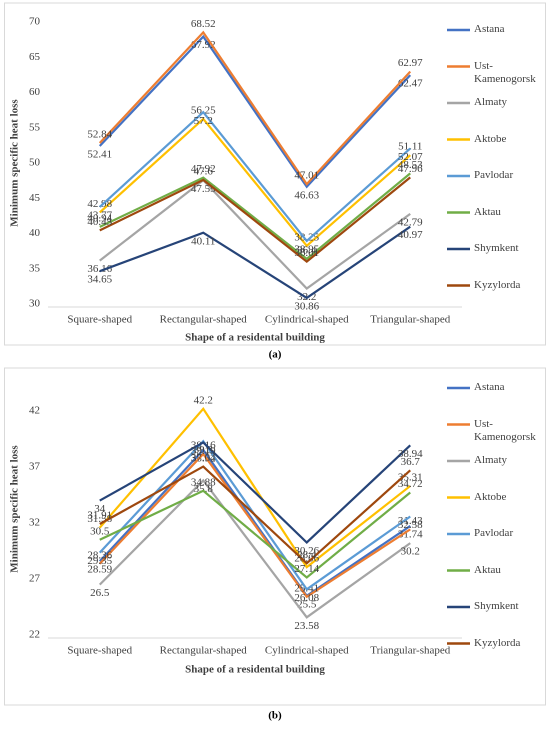 The height and width of the screenshot is (729, 550). What do you see at coordinates (100, 531) in the screenshot?
I see `data-label: 30.5` at bounding box center [100, 531].